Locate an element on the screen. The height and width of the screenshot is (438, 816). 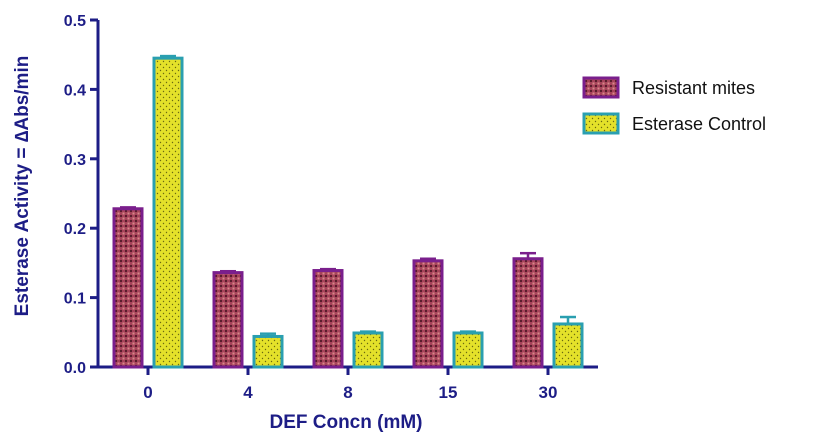
y-axis-title: Esterase Activity = ∆Abs/min is located at coordinates (22, 186).